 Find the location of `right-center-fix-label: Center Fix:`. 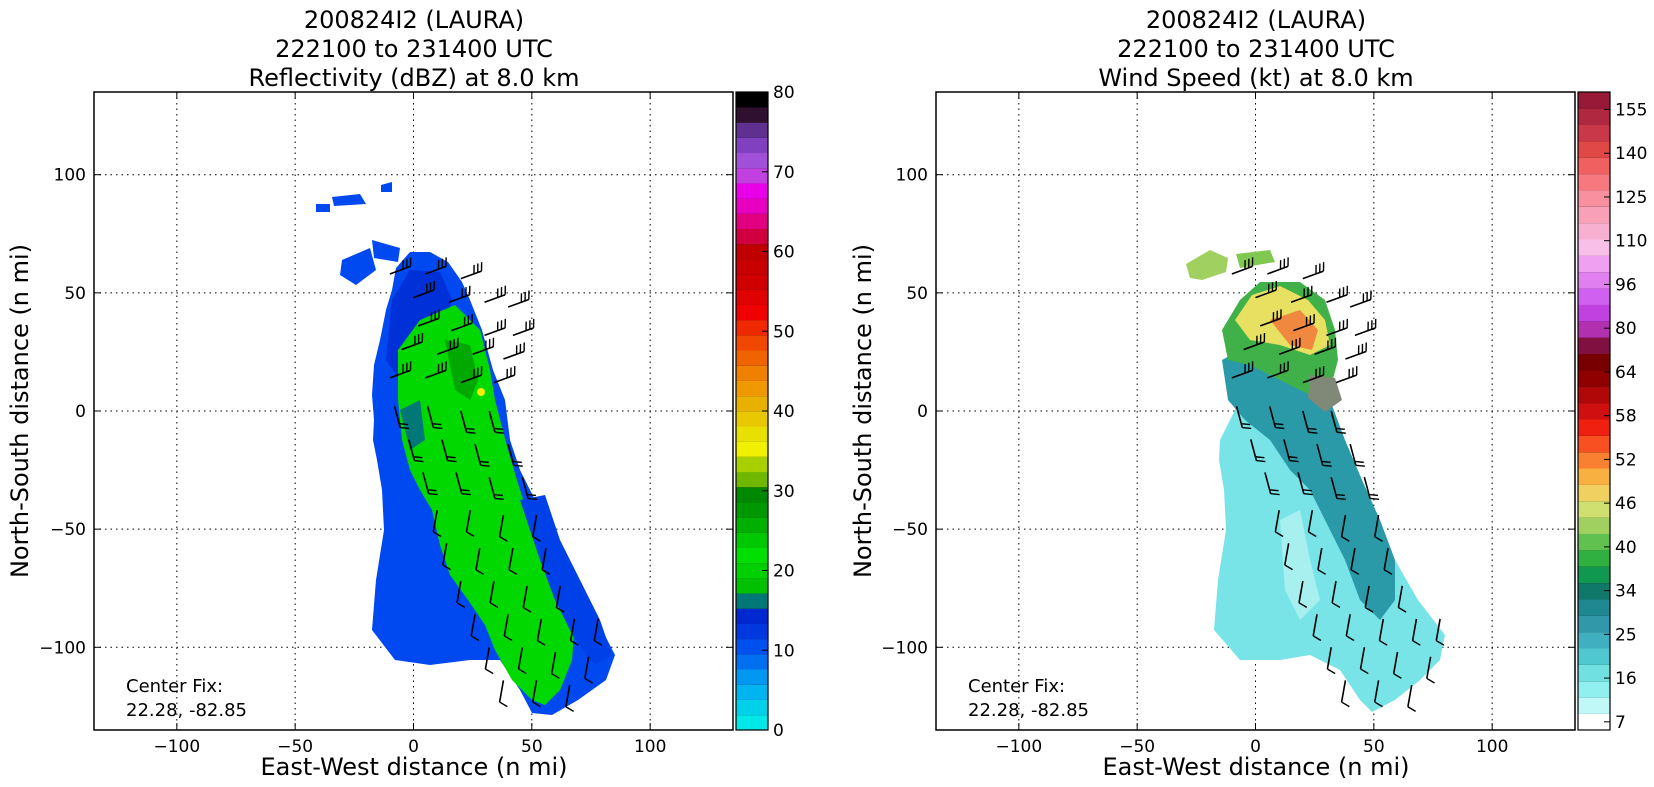

right-center-fix-label: Center Fix: is located at coordinates (1016, 686).